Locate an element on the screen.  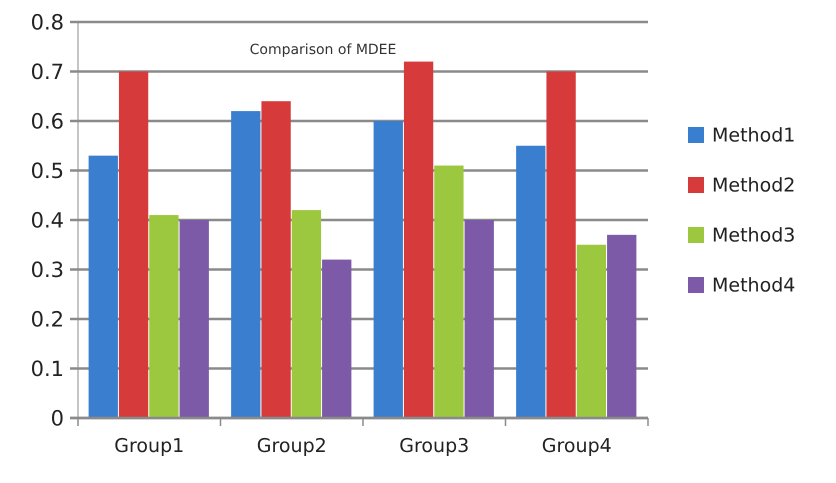
y-tick-label: 0.7 is located at coordinates (47, 72).